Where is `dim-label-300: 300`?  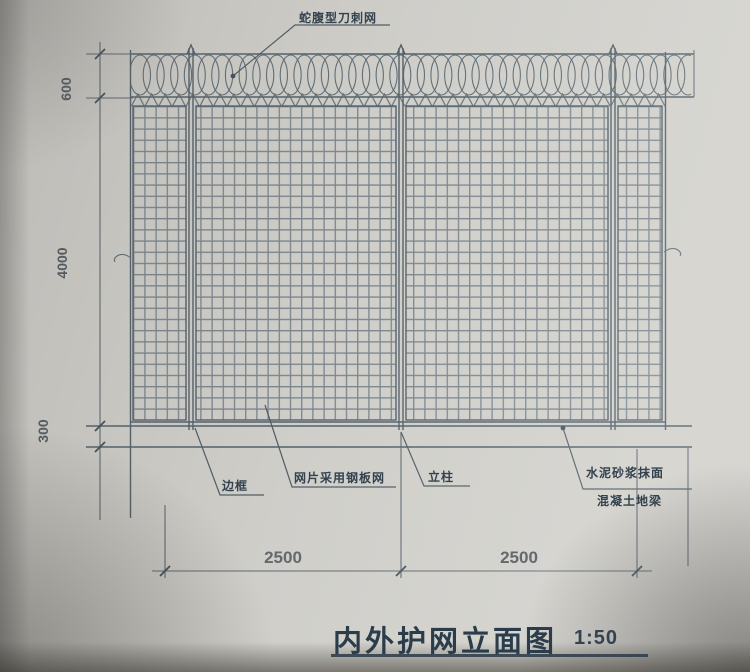
dim-label-300: 300 is located at coordinates (43, 431).